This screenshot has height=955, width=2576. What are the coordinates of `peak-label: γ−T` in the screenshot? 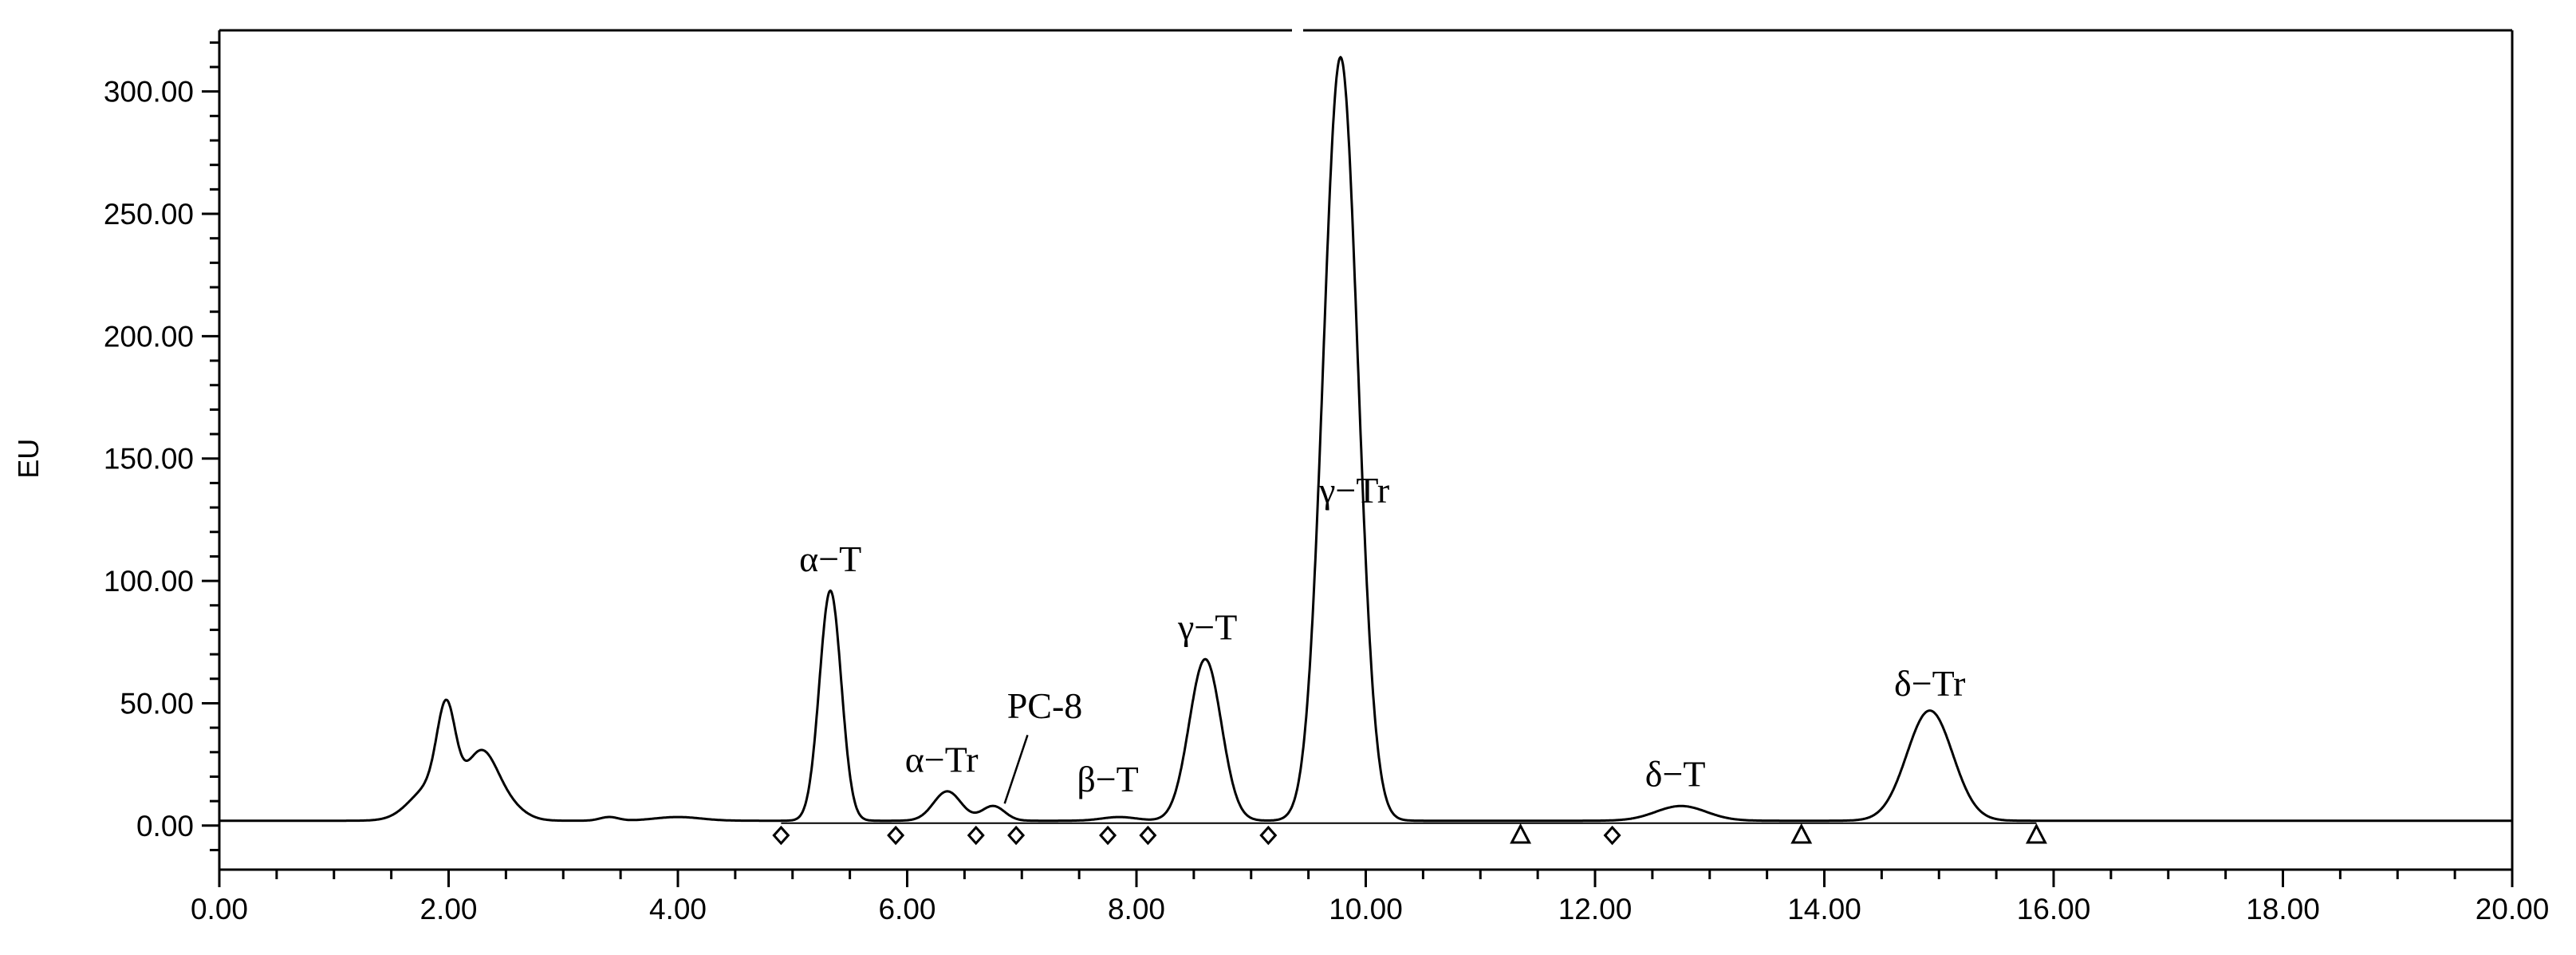 It's located at (1207, 627).